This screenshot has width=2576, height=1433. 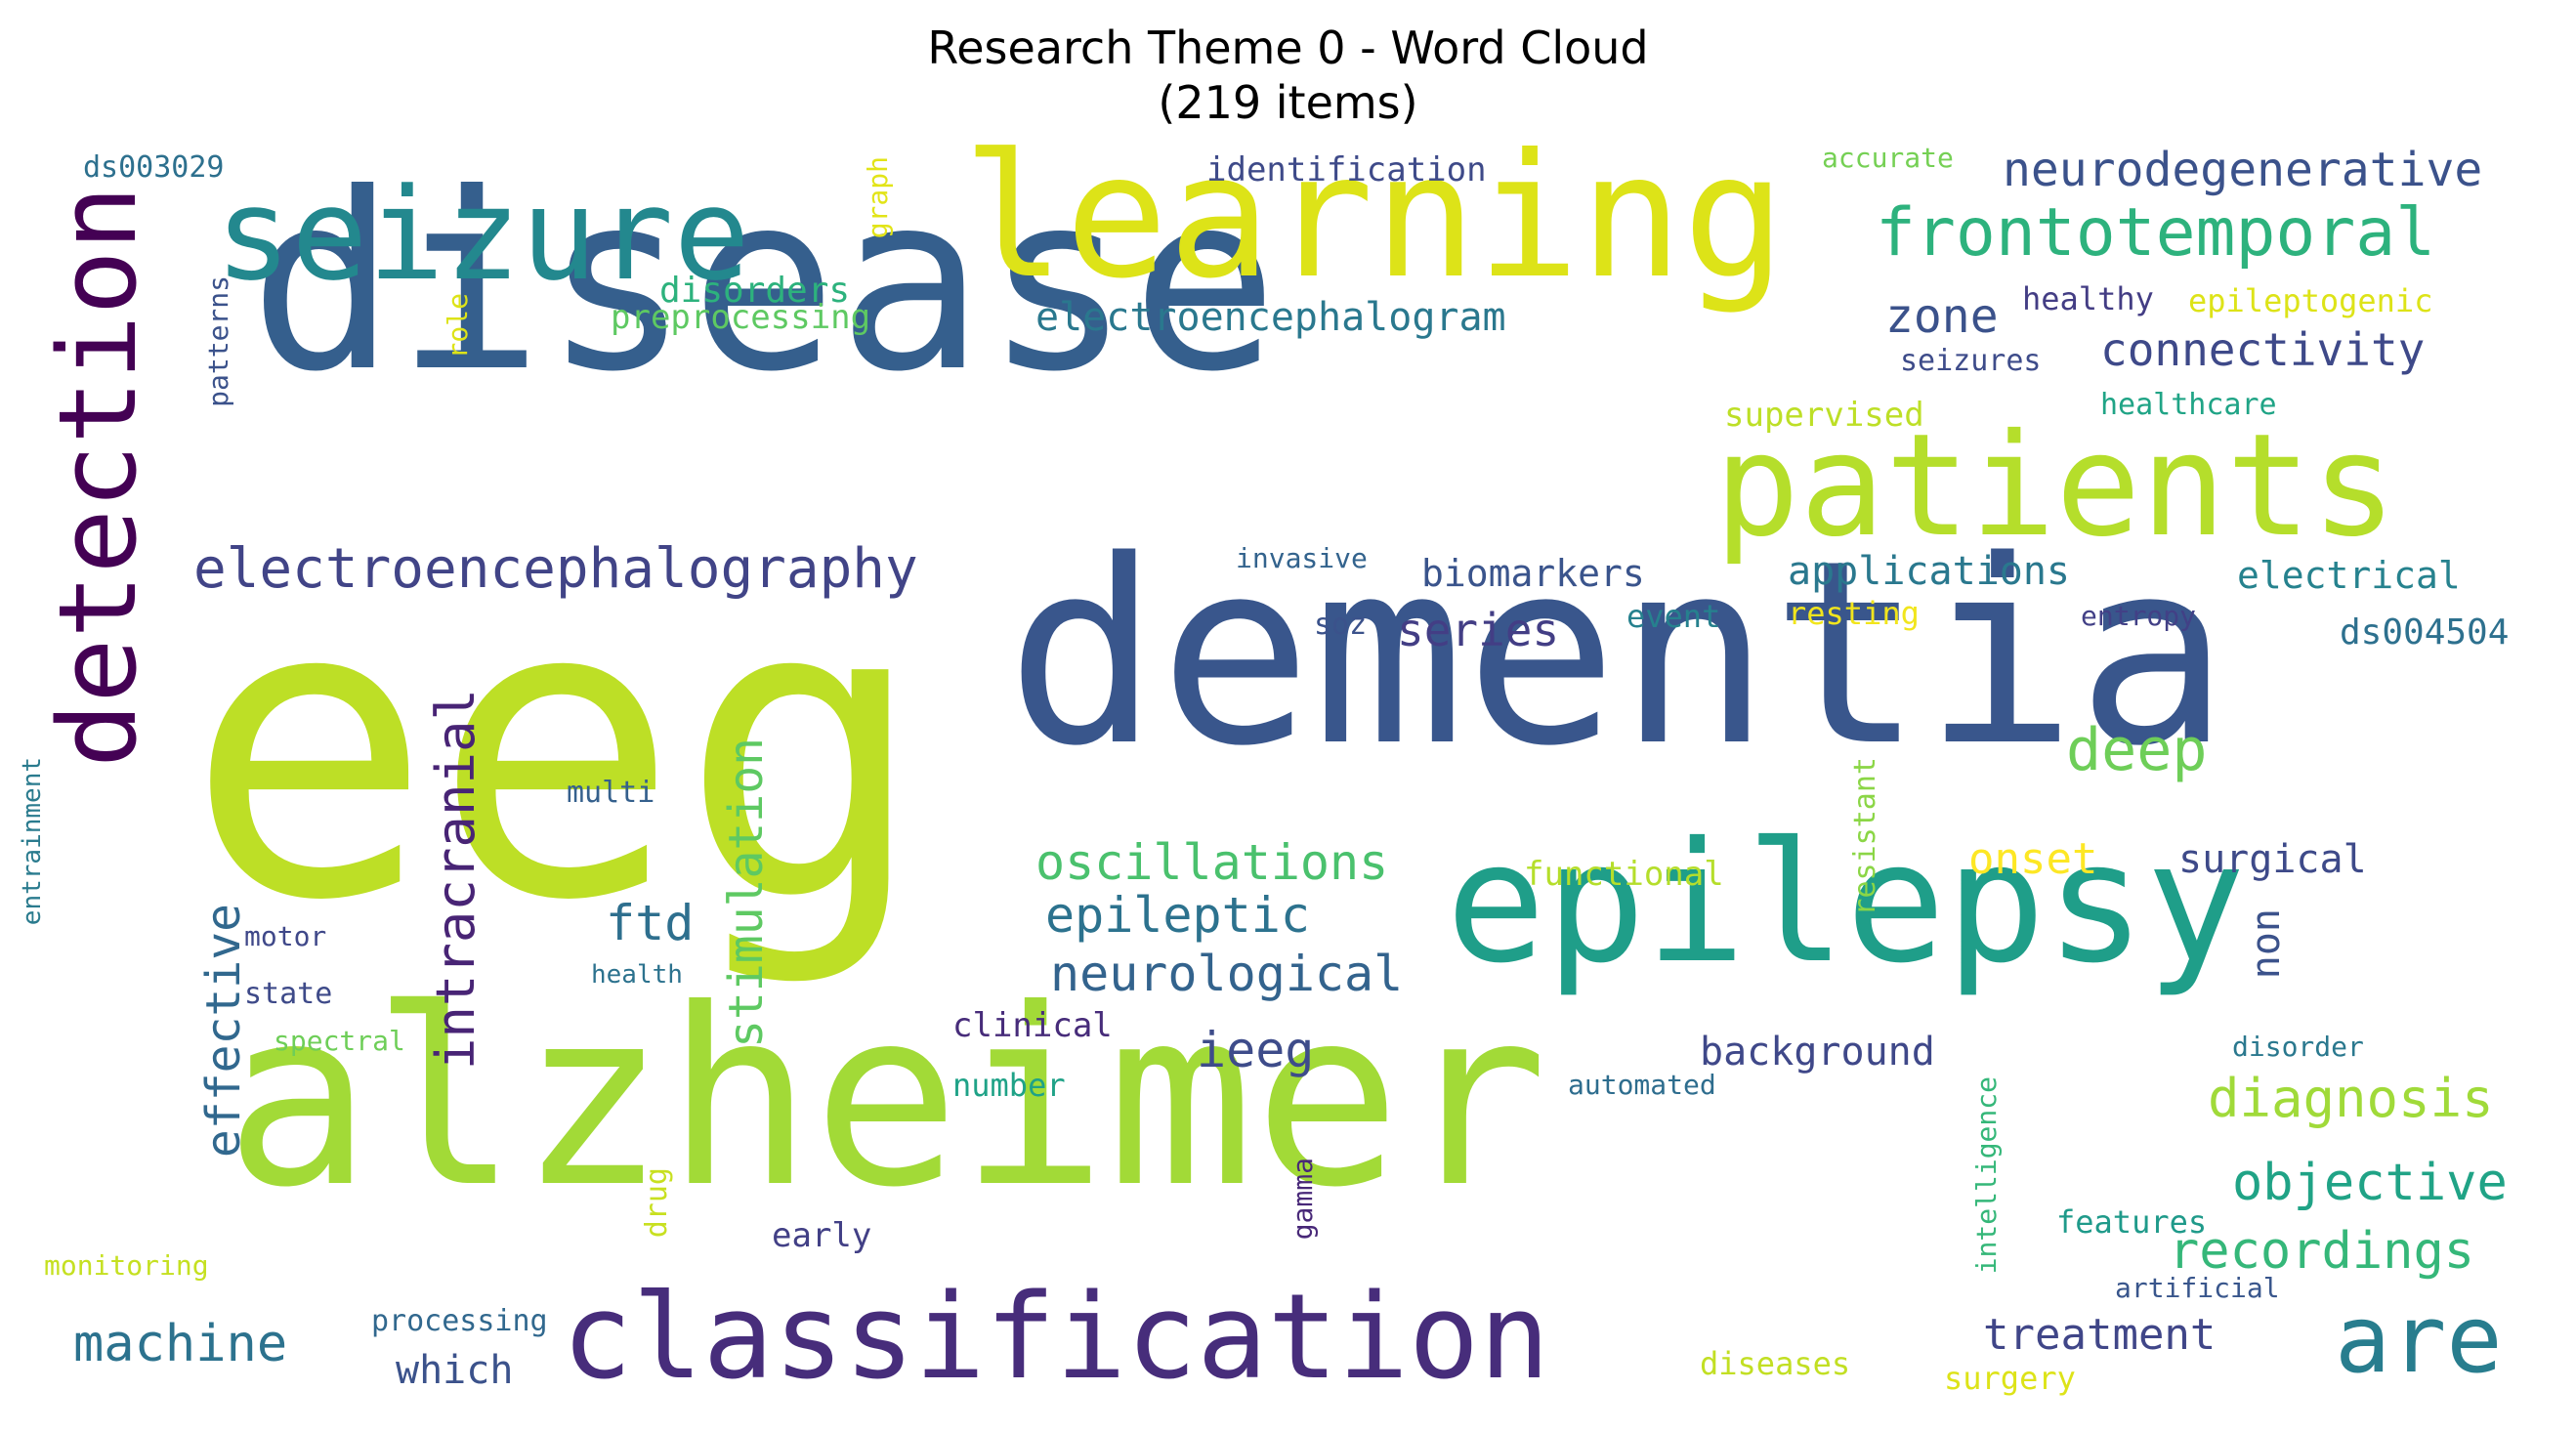 What do you see at coordinates (1341, 625) in the screenshot?
I see `word-soz: soz` at bounding box center [1341, 625].